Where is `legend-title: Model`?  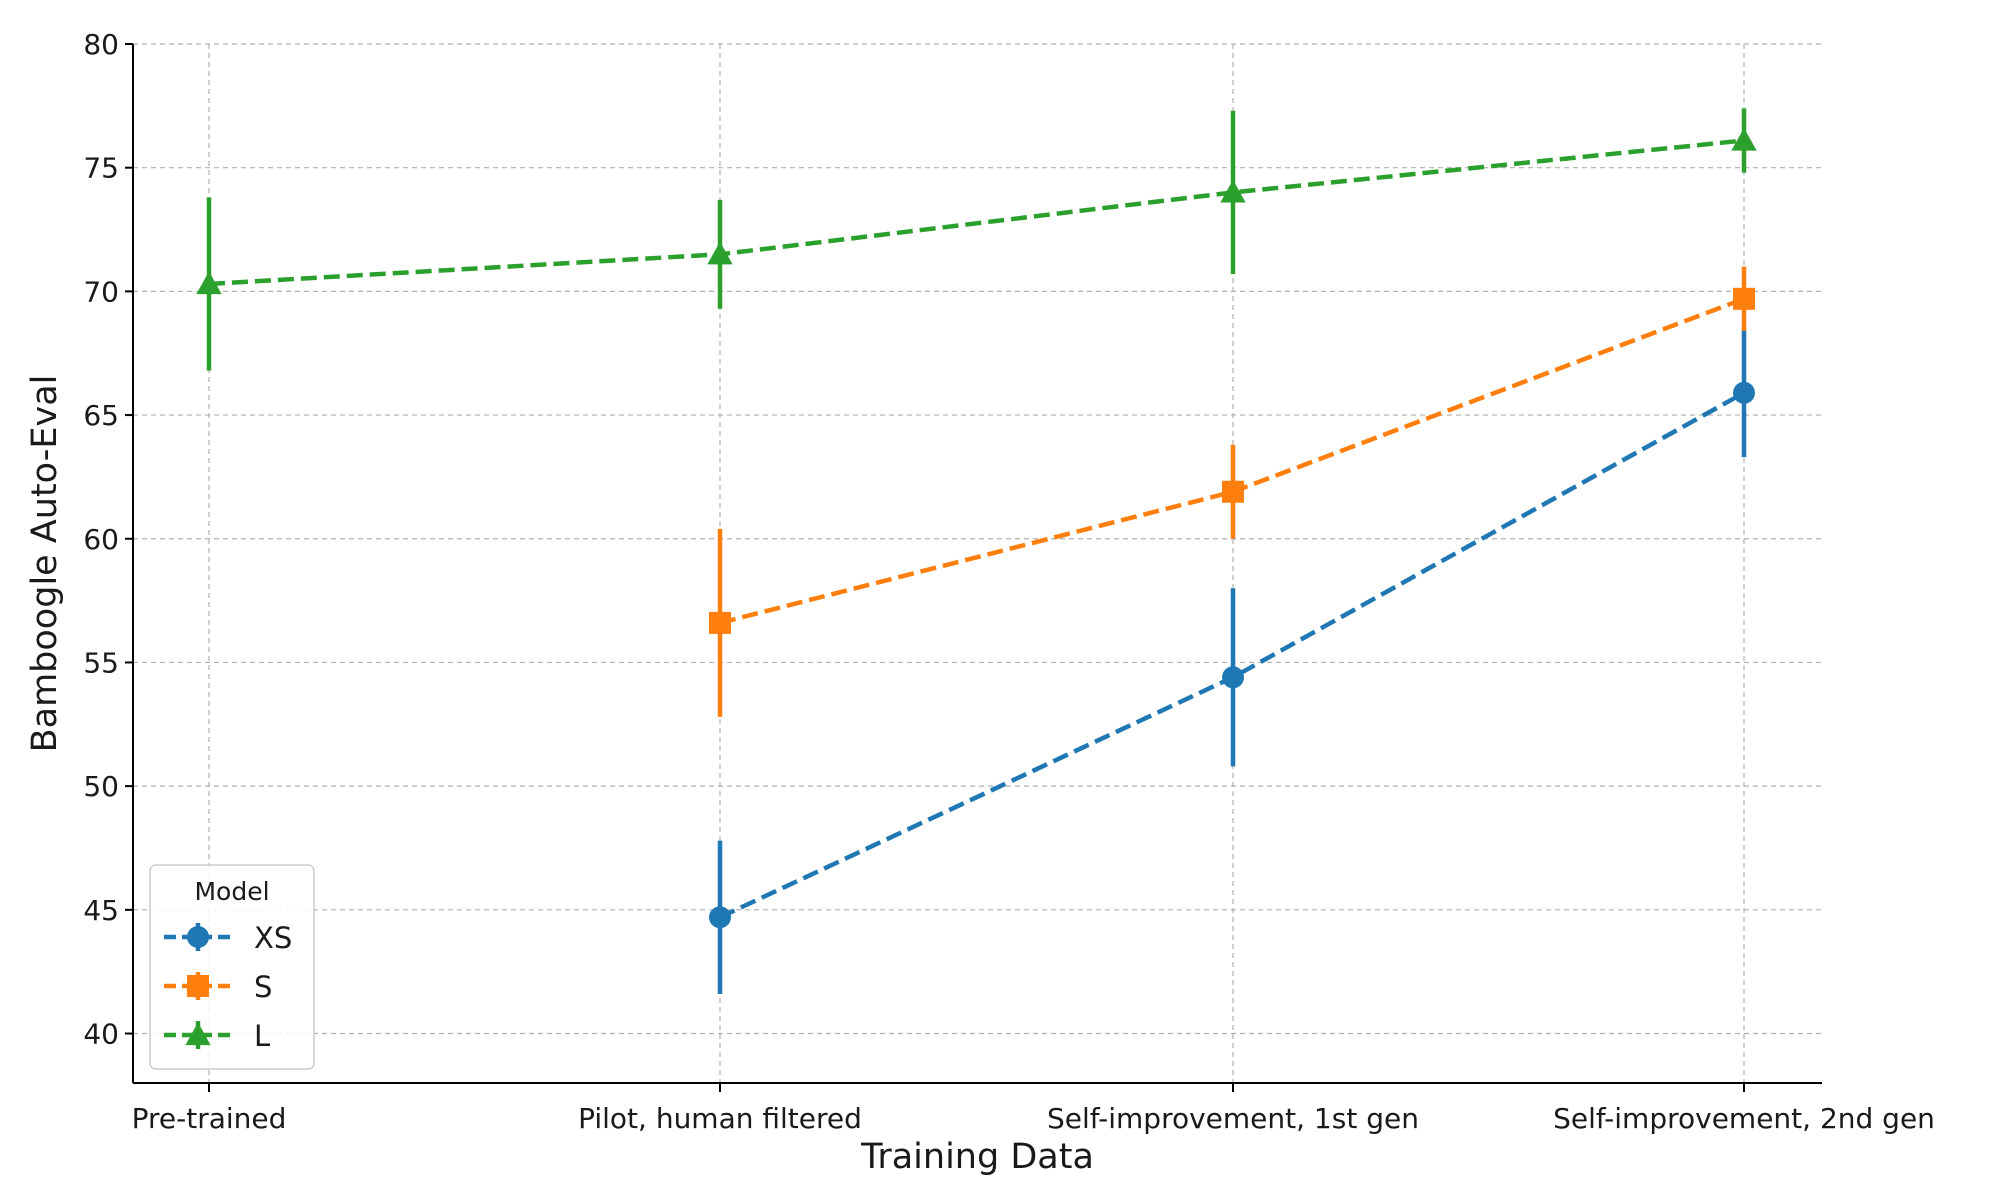 legend-title: Model is located at coordinates (231, 891).